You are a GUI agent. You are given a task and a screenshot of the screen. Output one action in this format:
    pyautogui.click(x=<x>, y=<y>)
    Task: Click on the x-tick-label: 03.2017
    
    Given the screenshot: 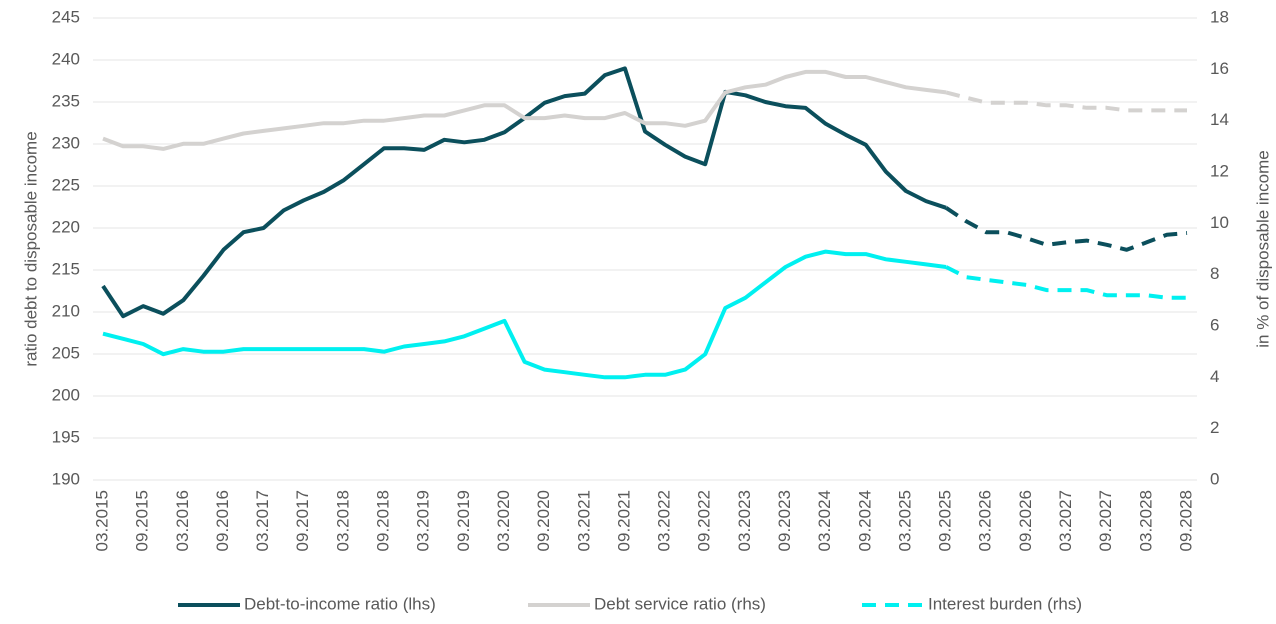 What is the action you would take?
    pyautogui.click(x=262, y=520)
    